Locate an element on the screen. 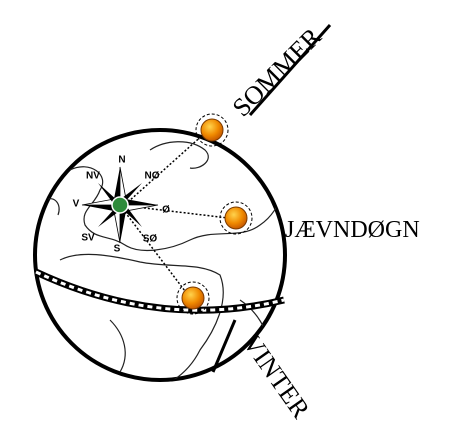 The width and height of the screenshot is (467, 432). season-label: VINTER is located at coordinates (276, 376).